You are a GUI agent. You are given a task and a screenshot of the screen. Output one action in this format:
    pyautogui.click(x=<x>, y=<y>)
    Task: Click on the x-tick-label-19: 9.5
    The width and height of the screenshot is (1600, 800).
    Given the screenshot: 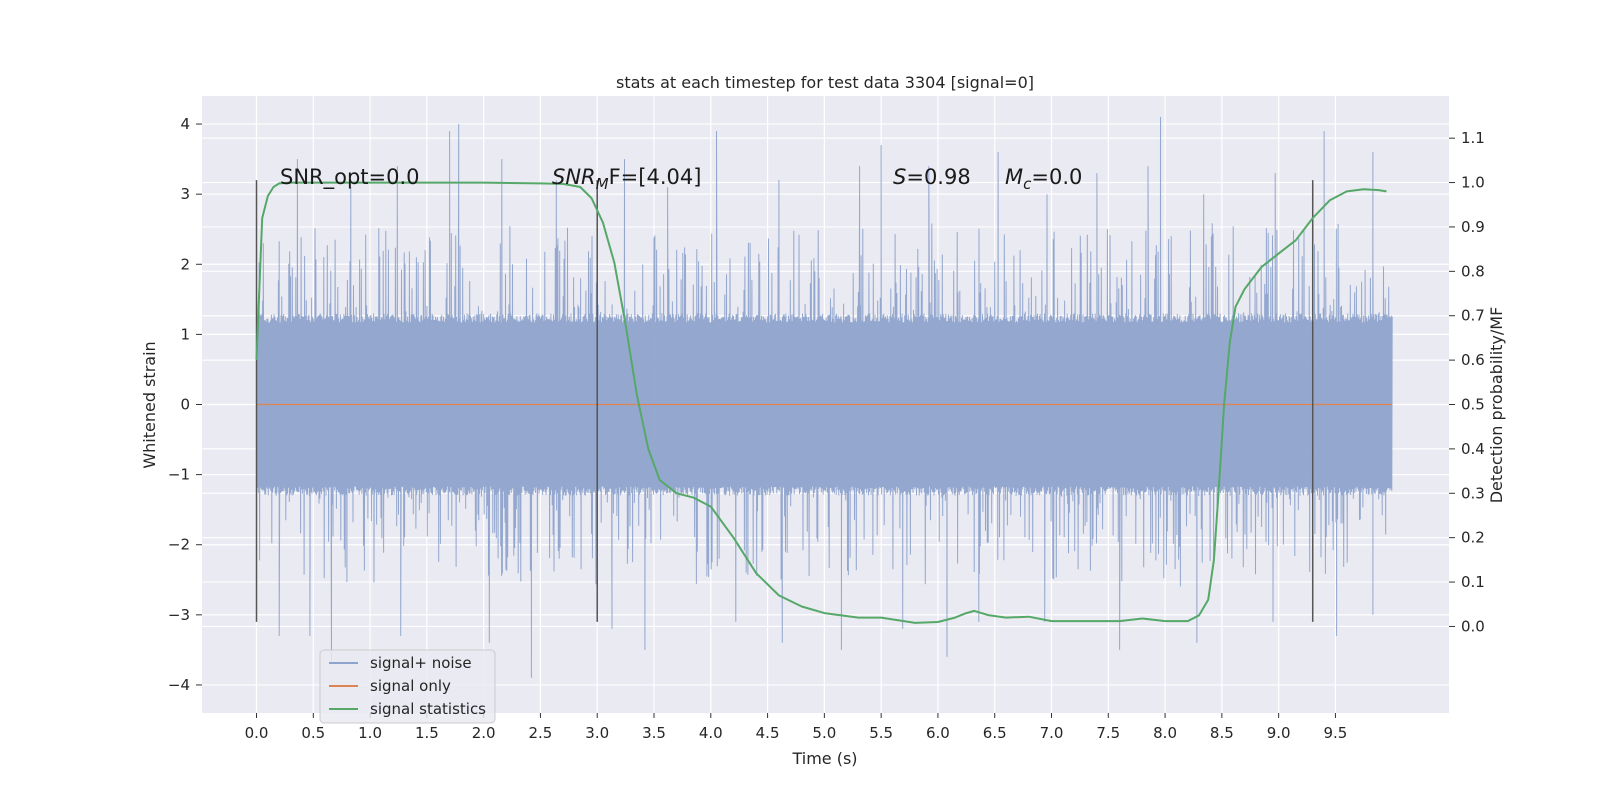 What is the action you would take?
    pyautogui.click(x=1336, y=733)
    